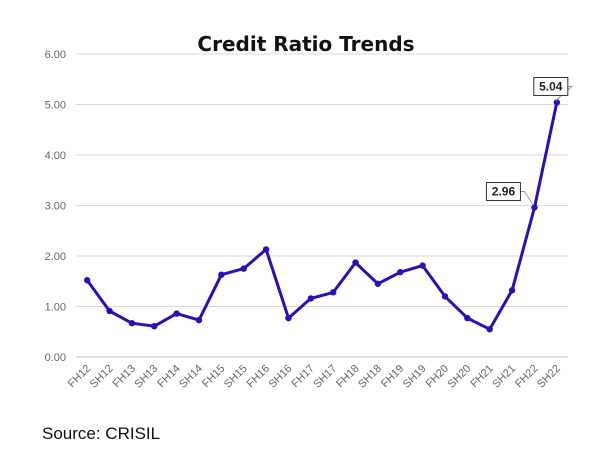  What do you see at coordinates (214, 377) in the screenshot?
I see `x-tick-label: FH15` at bounding box center [214, 377].